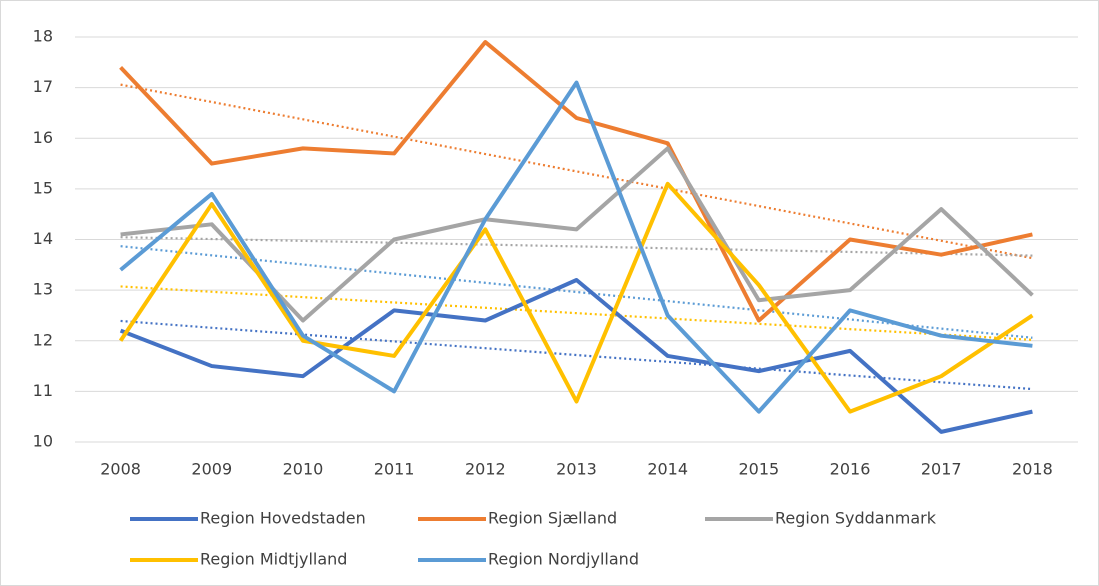 Image resolution: width=1099 pixels, height=586 pixels. What do you see at coordinates (211, 469) in the screenshot?
I see `x-tick-label: 2009` at bounding box center [211, 469].